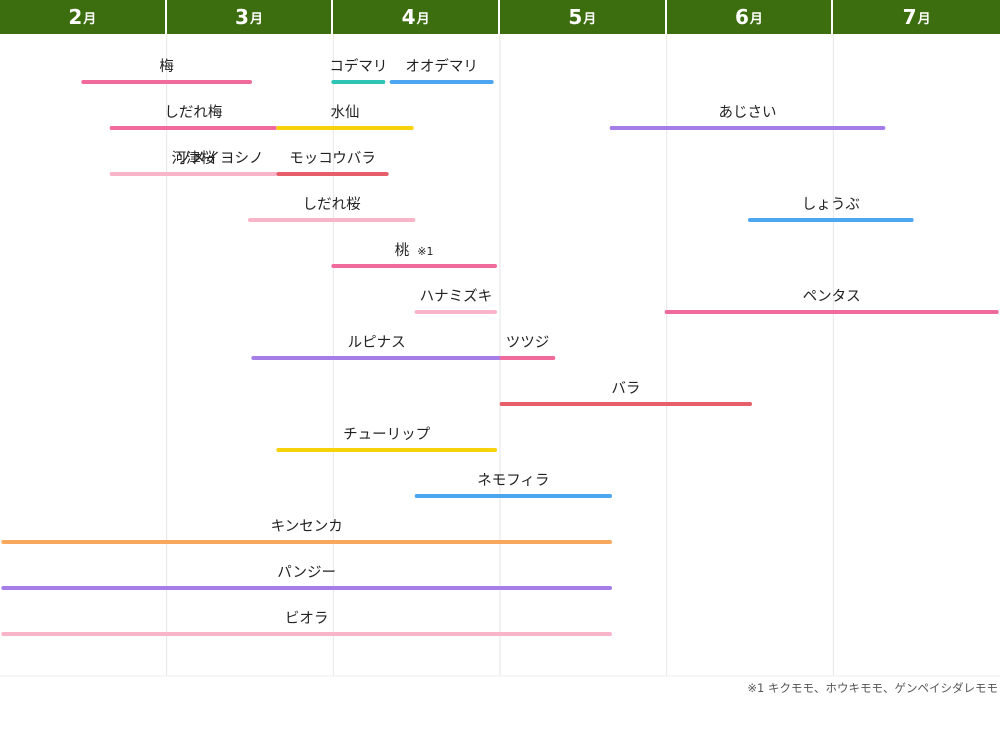 The height and width of the screenshot is (750, 1000). I want to click on month-number: 7, so click(909, 17).